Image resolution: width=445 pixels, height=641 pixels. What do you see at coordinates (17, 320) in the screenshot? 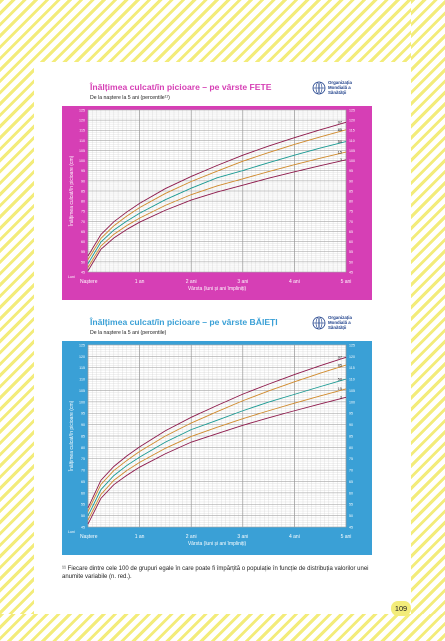
I see `decorative-stripe-left` at bounding box center [17, 320].